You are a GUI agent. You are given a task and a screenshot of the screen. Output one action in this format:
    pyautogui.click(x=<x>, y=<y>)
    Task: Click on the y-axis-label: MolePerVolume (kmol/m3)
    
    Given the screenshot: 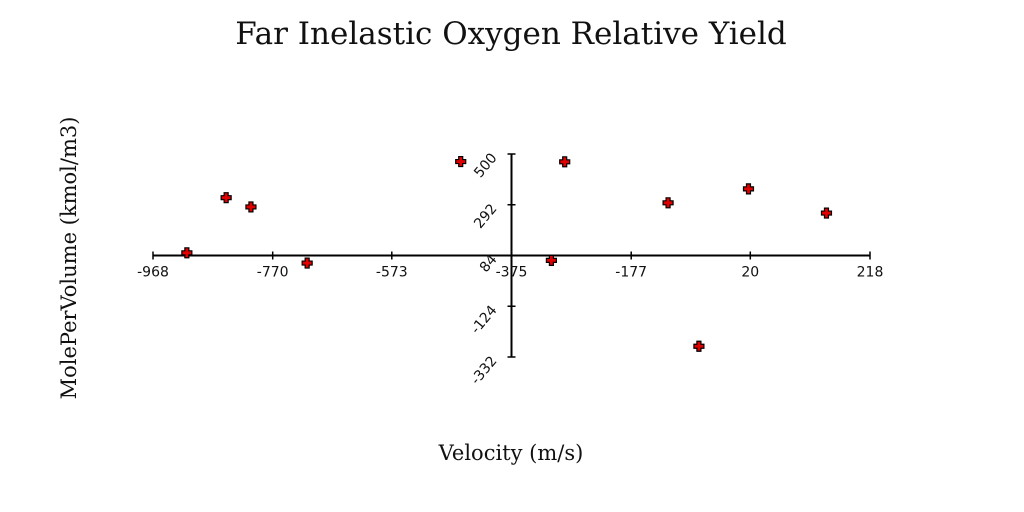 What is the action you would take?
    pyautogui.click(x=69, y=258)
    